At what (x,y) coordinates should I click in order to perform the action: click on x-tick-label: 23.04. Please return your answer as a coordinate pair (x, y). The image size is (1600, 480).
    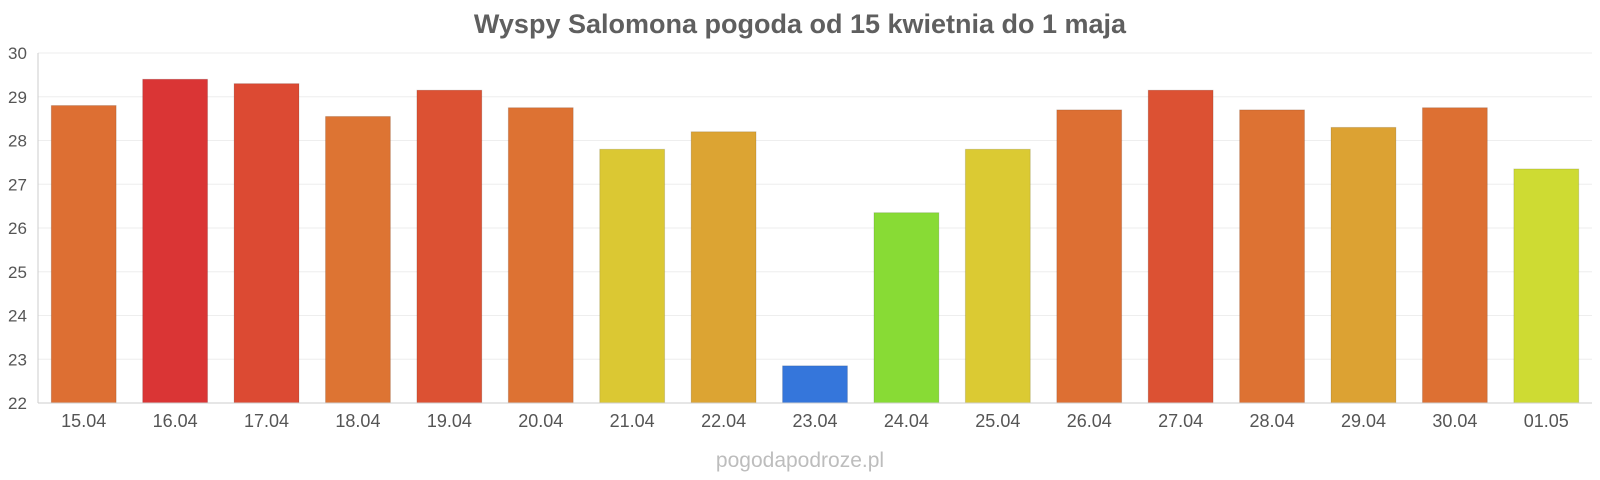
    Looking at the image, I should click on (814, 421).